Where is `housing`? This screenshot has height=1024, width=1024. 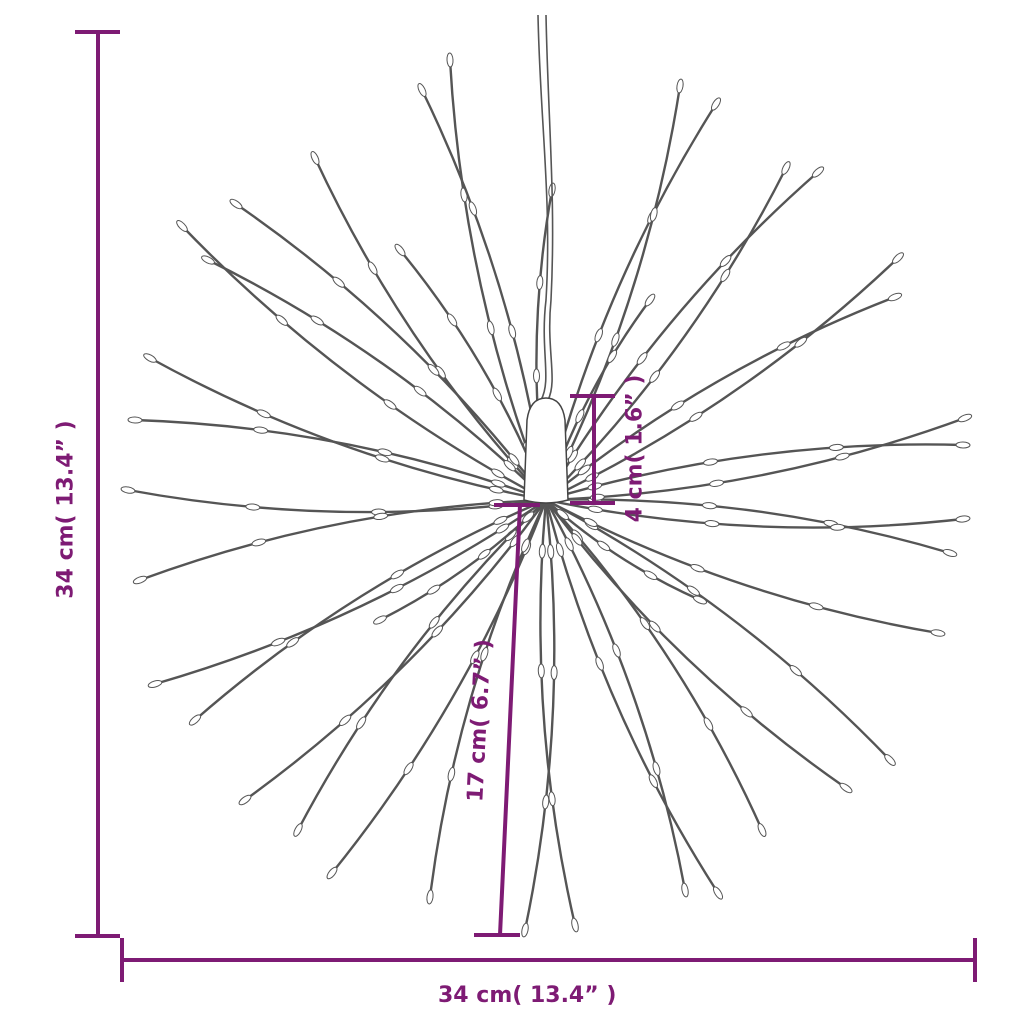
housing is located at coordinates (546, 450).